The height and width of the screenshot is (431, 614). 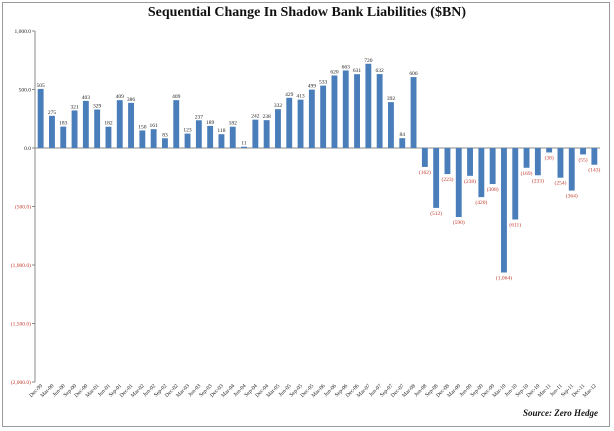 I want to click on data-label: 329, so click(x=97, y=107).